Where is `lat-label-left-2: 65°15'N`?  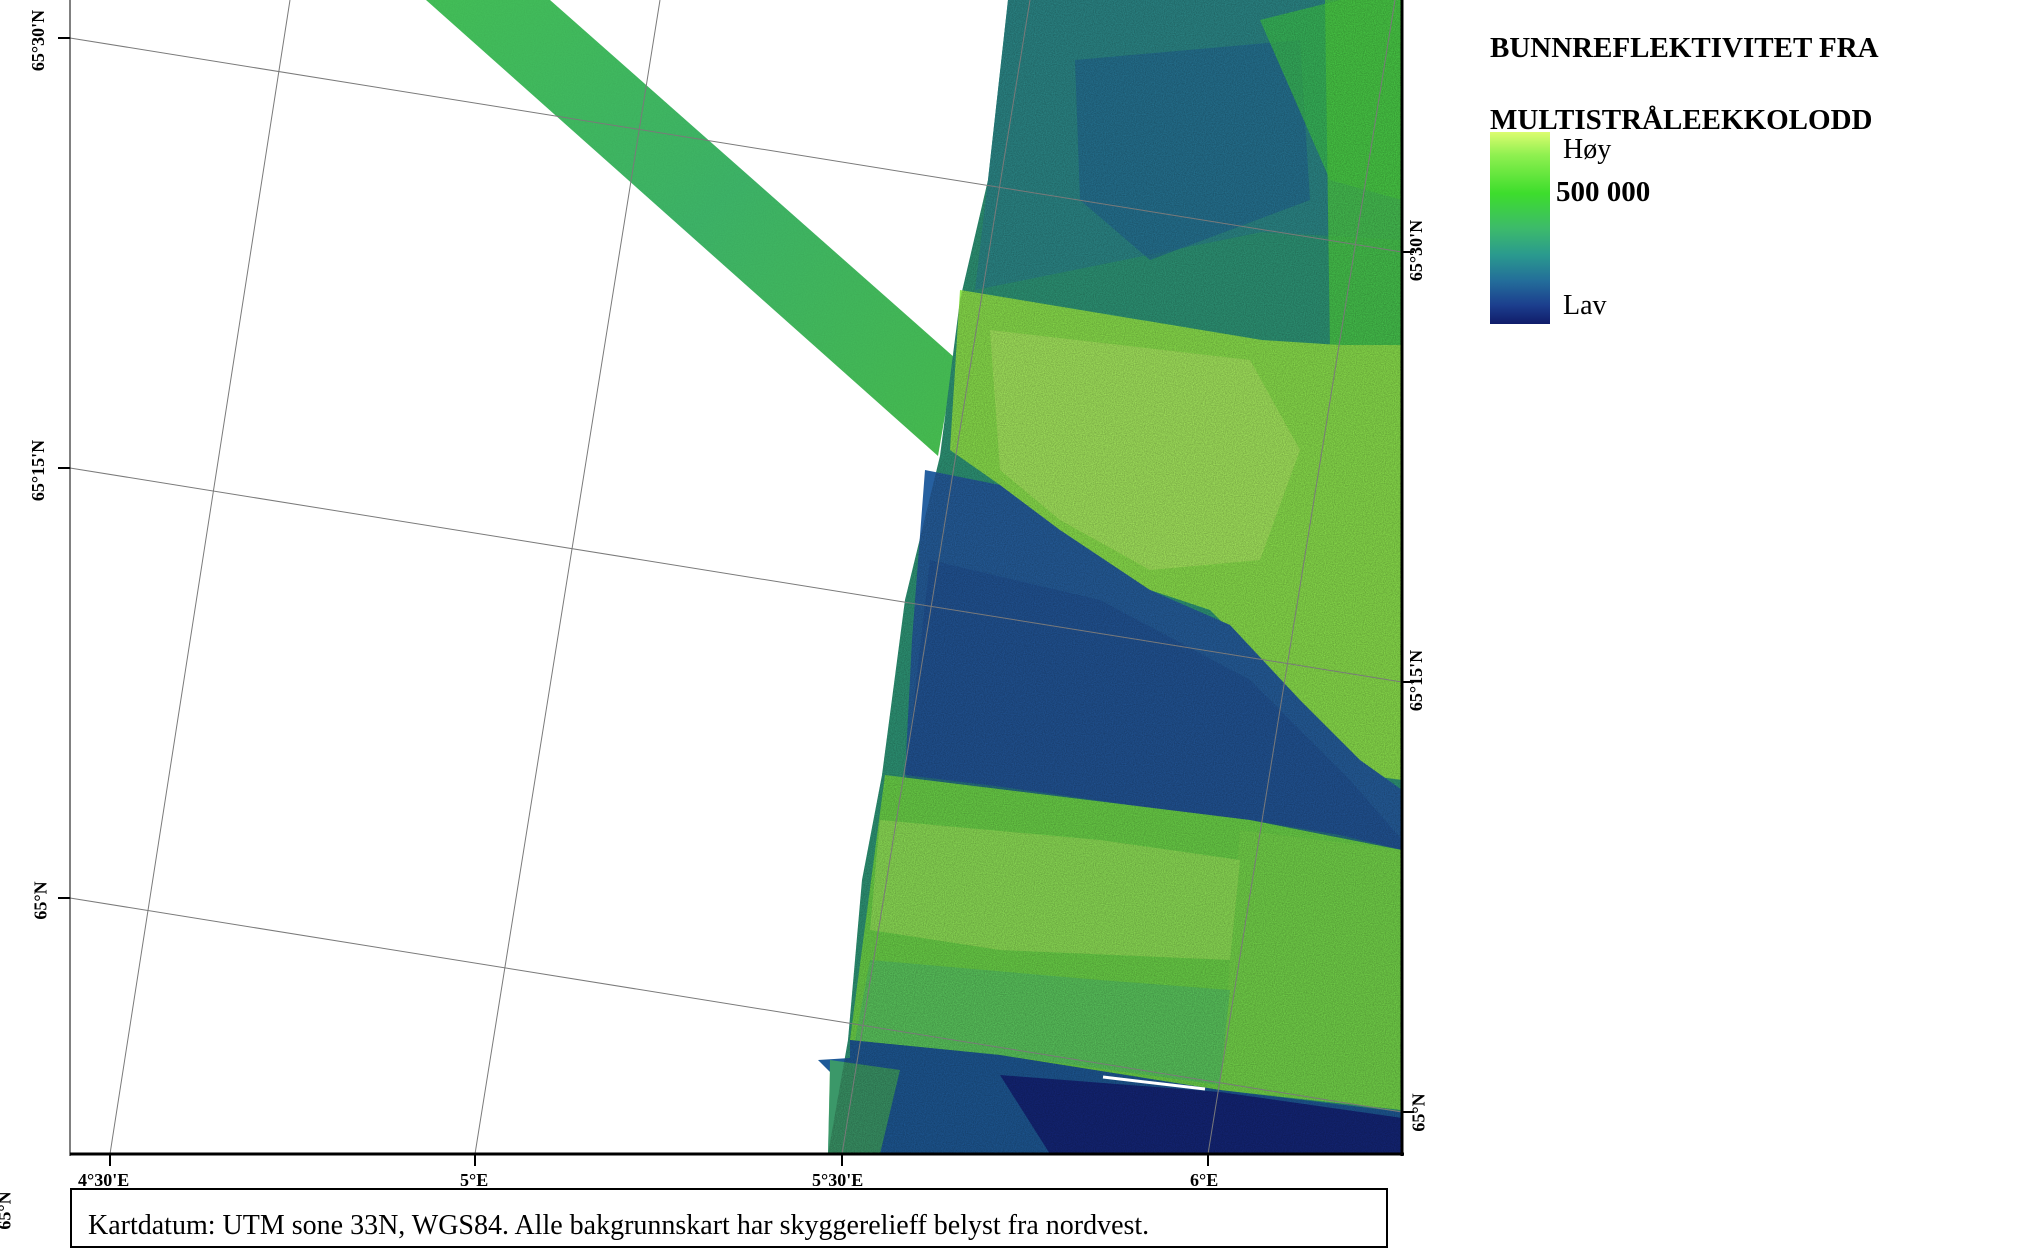 lat-label-left-2: 65°15'N is located at coordinates (38, 470).